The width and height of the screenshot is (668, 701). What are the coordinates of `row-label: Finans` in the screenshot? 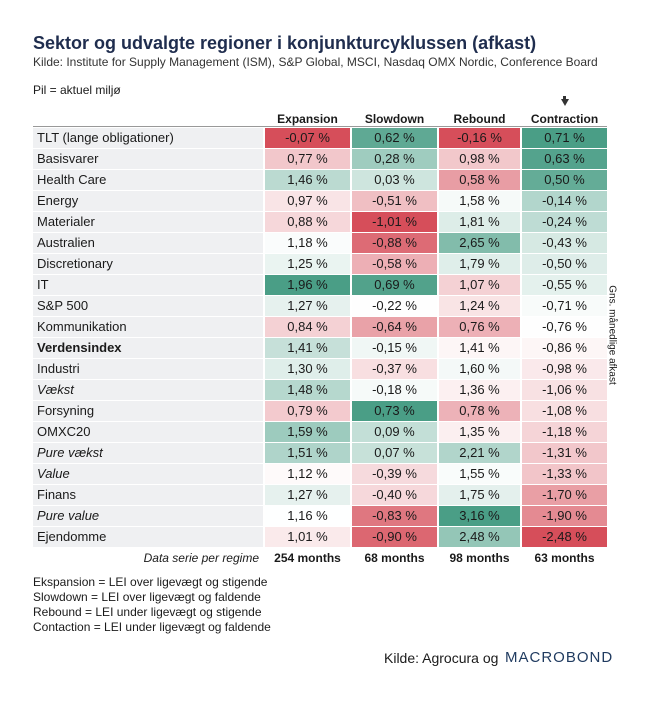 It's located at (148, 495).